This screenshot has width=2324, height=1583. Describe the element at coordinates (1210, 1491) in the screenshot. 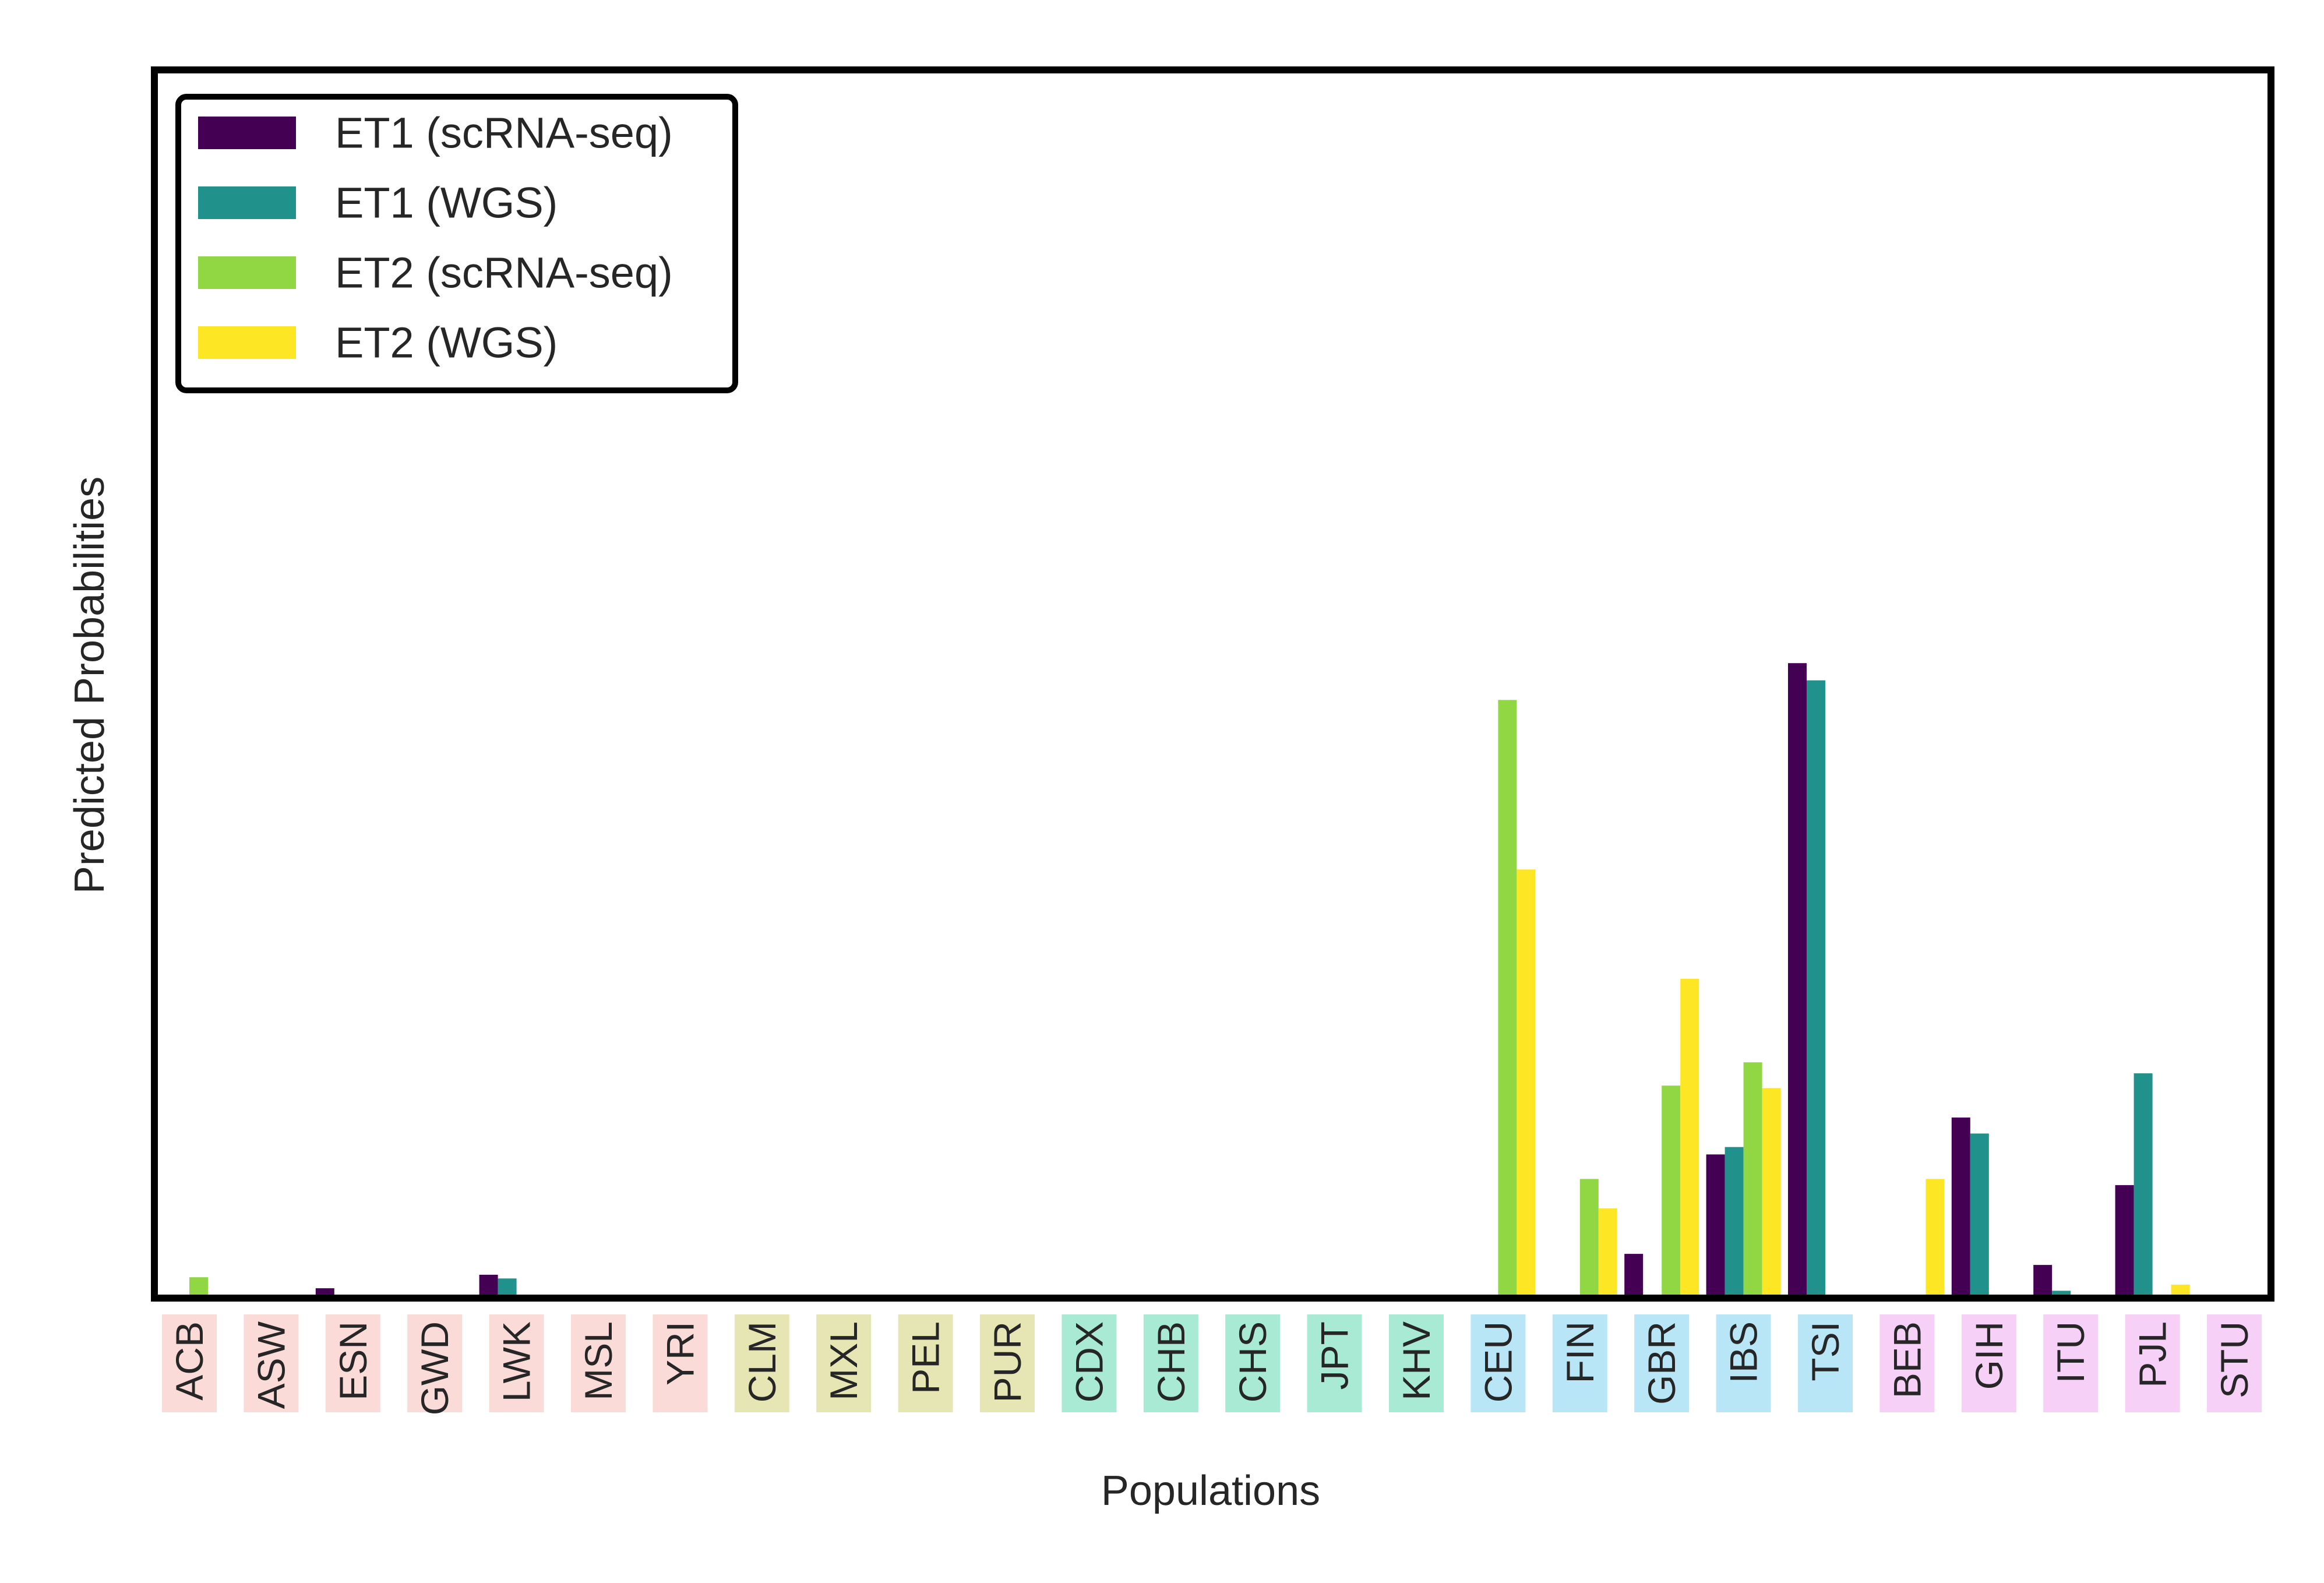

I see `x-axis-label: Populations` at that location.